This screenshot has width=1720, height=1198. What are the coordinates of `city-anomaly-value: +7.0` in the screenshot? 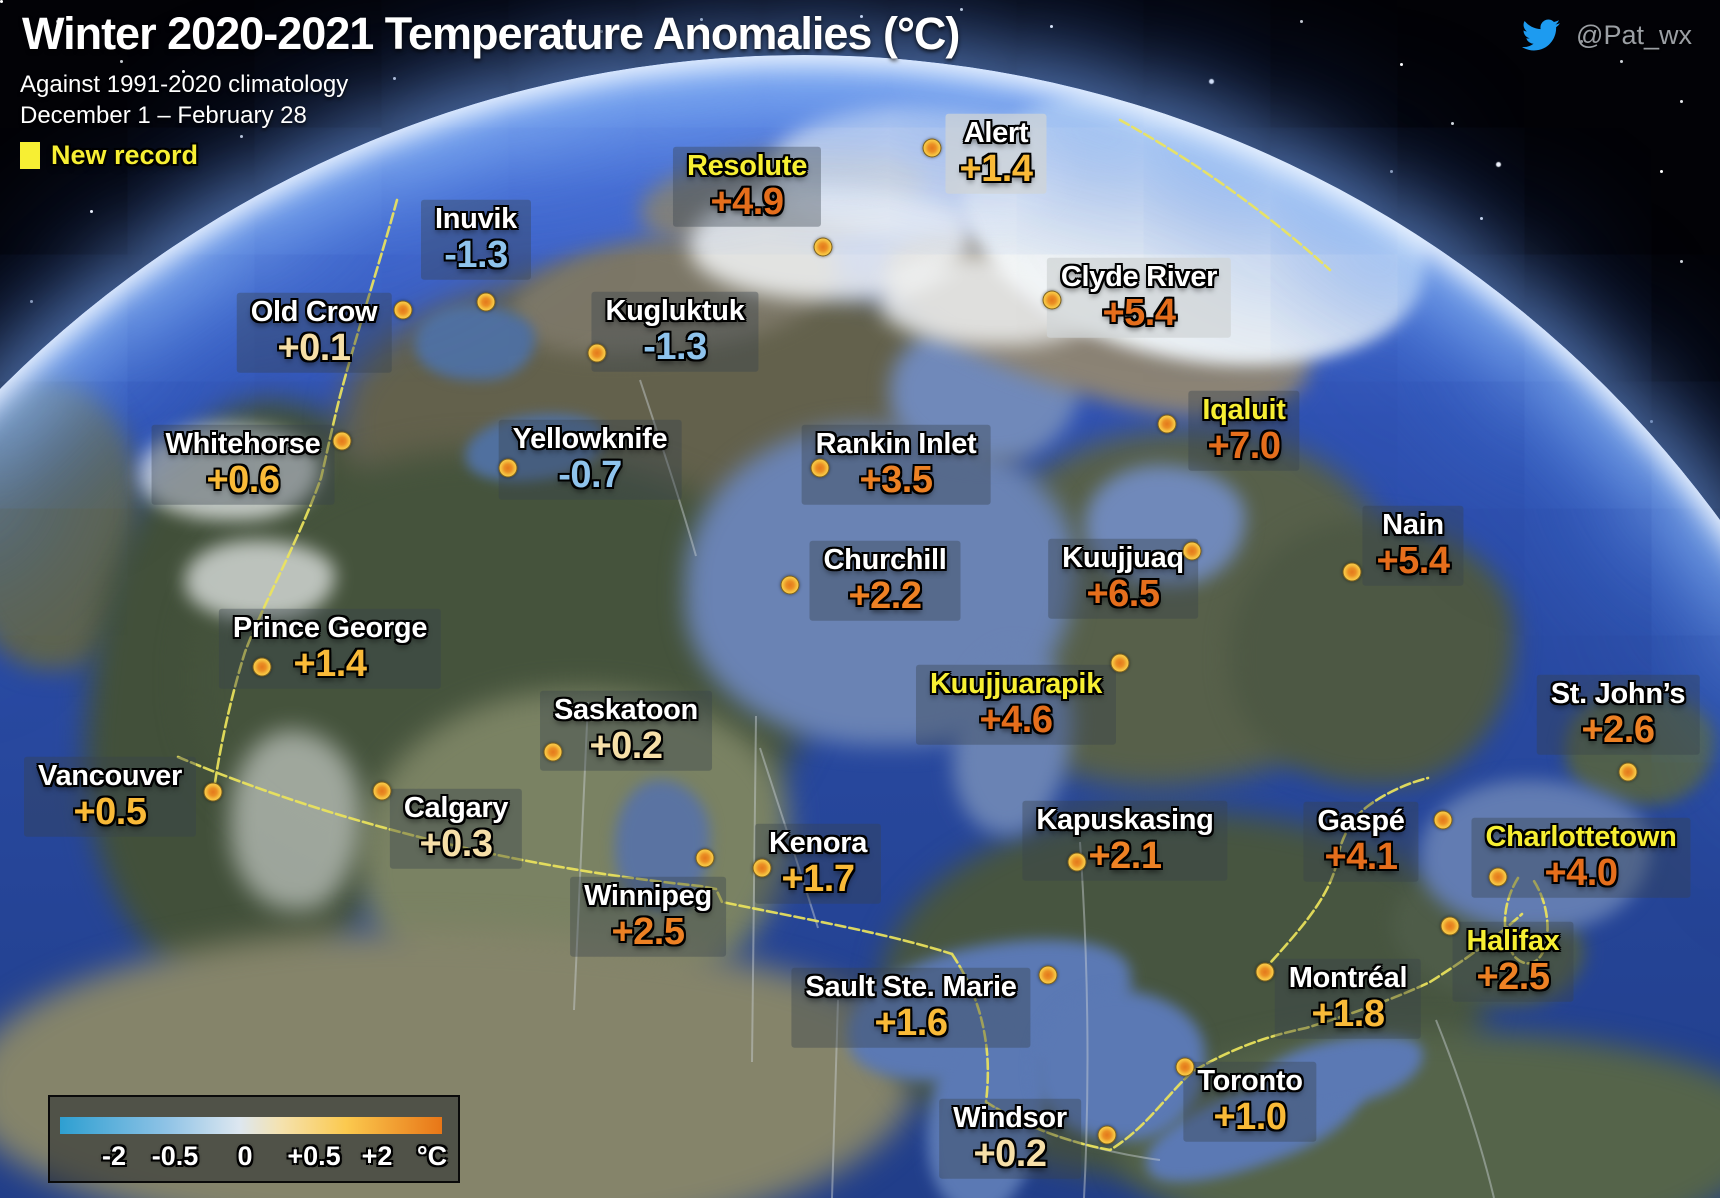 It's located at (1244, 446).